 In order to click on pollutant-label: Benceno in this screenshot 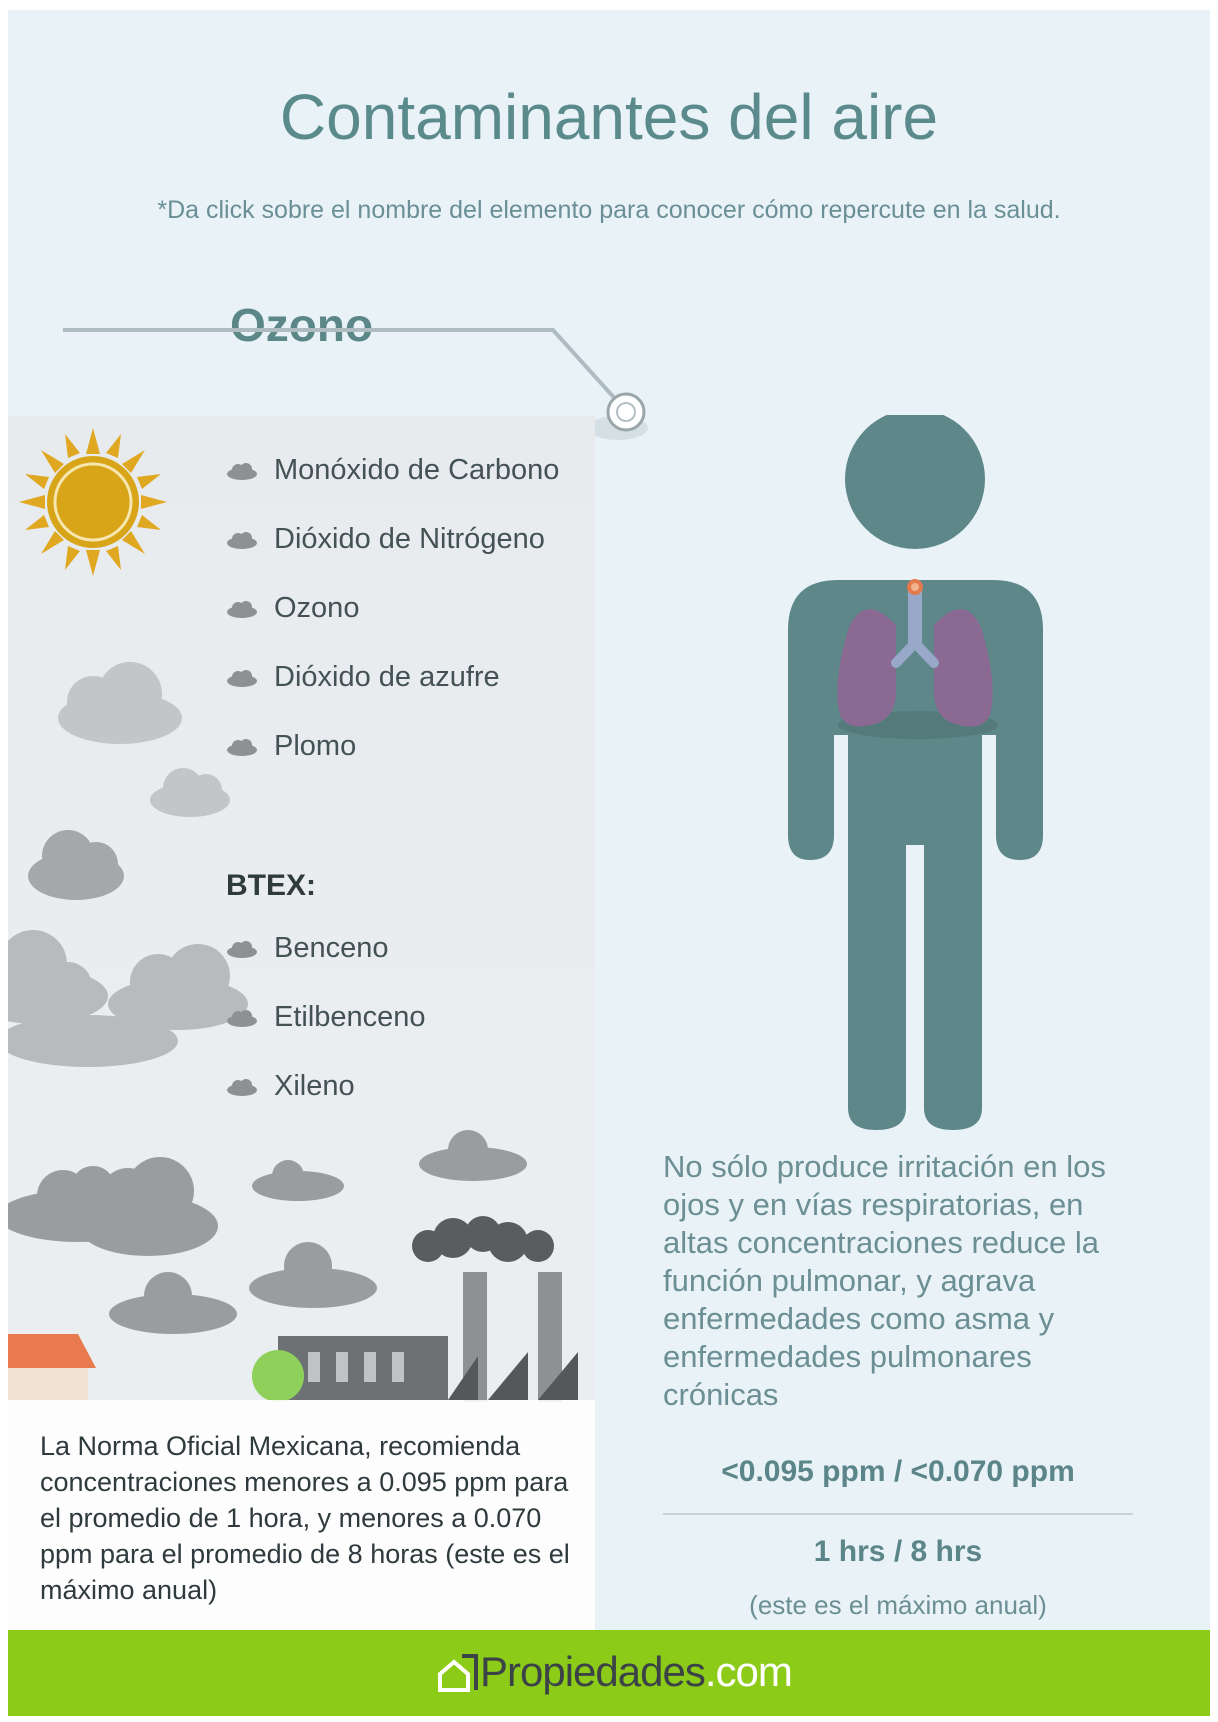, I will do `click(331, 948)`.